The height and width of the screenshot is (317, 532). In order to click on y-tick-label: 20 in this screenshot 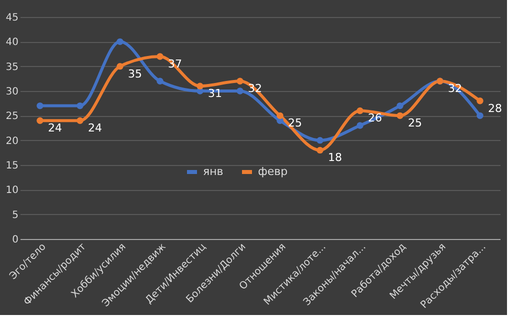, I will do `click(12, 141)`.